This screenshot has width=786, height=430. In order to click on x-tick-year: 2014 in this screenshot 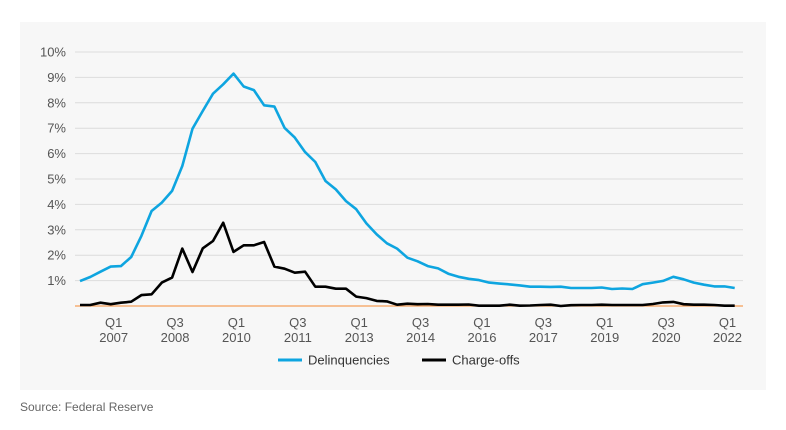, I will do `click(420, 337)`.